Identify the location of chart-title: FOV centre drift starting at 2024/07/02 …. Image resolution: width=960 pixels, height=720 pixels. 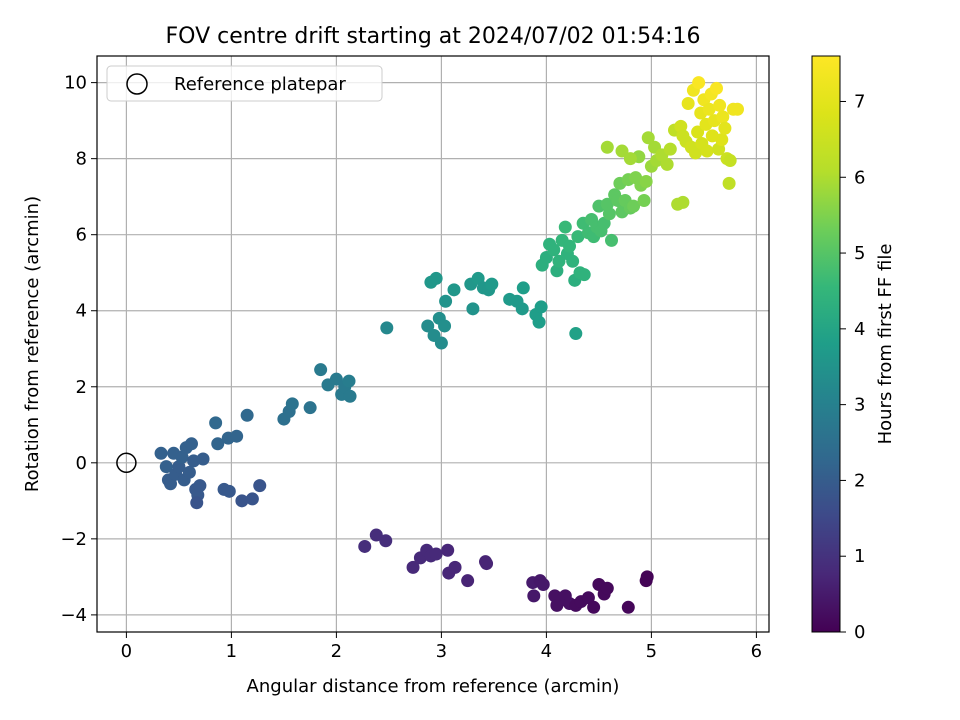
(433, 36).